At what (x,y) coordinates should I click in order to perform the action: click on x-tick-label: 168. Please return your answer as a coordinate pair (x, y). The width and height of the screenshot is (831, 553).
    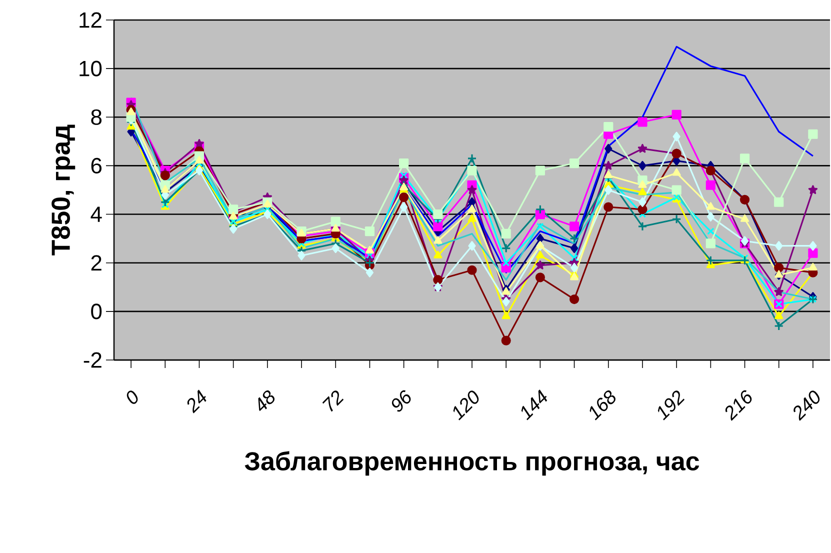
    Looking at the image, I should click on (603, 405).